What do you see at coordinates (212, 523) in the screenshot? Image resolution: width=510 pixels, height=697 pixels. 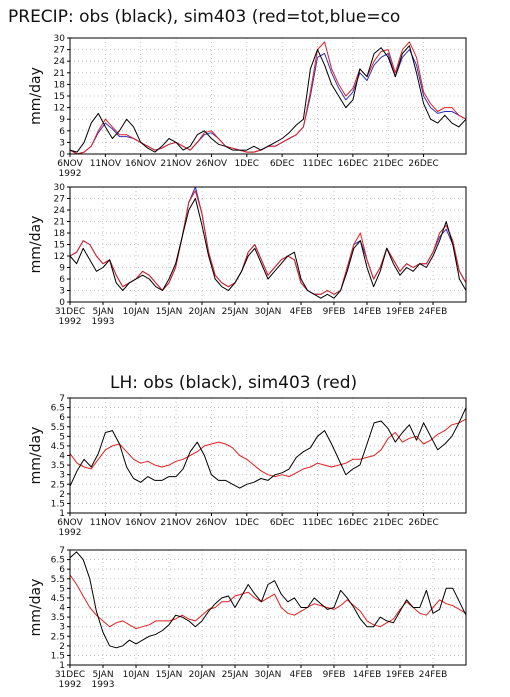 I see `x-tick-label: 26NOV` at bounding box center [212, 523].